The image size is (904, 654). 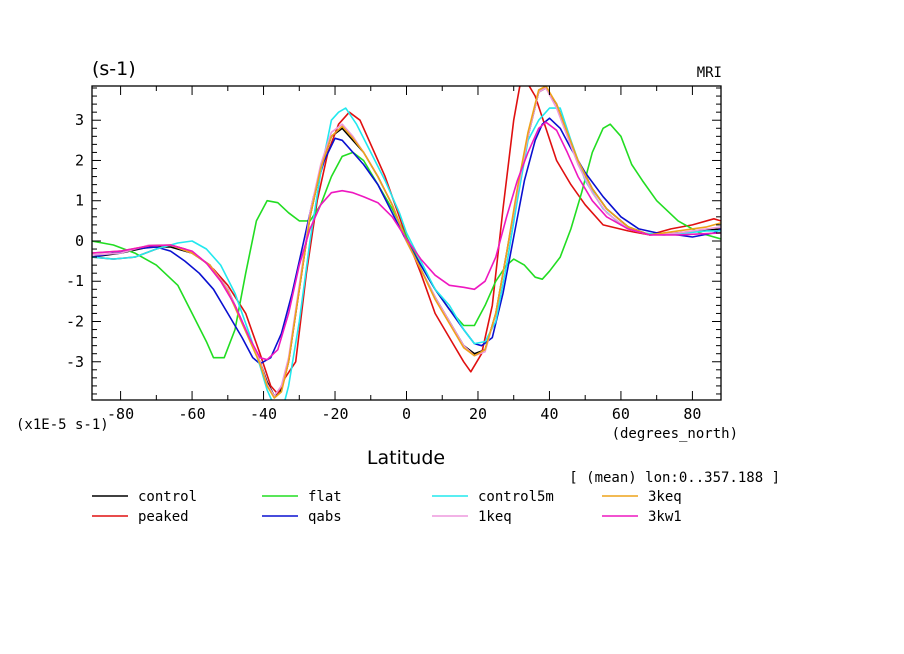 What do you see at coordinates (549, 414) in the screenshot?
I see `x-tick-label: 40` at bounding box center [549, 414].